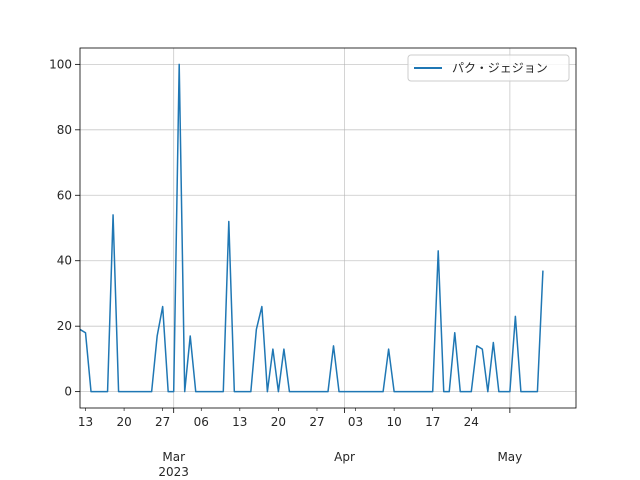 The height and width of the screenshot is (480, 640). I want to click on y-tick-label: 40, so click(64, 261).